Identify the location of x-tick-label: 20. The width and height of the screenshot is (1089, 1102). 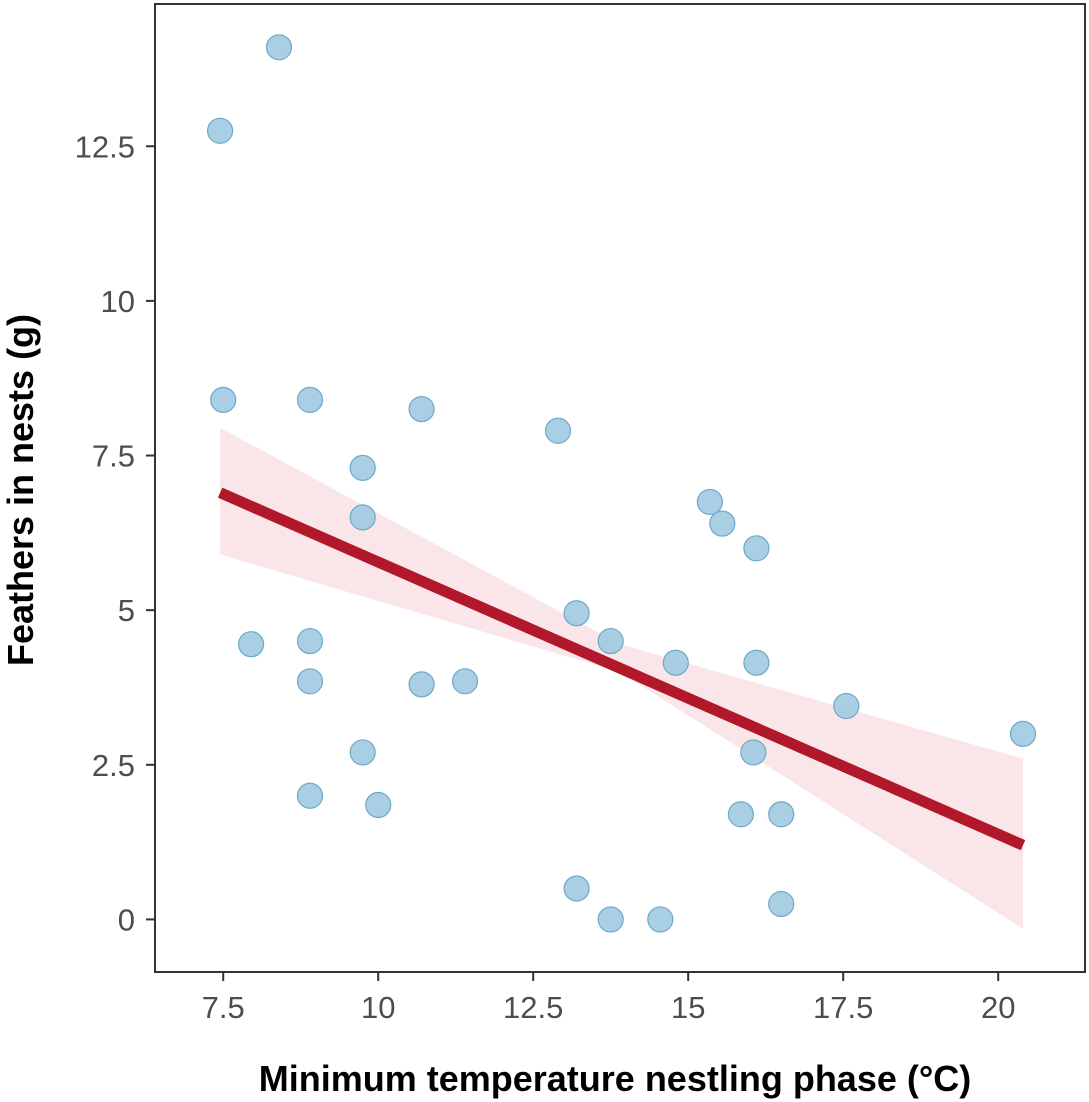
(998, 1007).